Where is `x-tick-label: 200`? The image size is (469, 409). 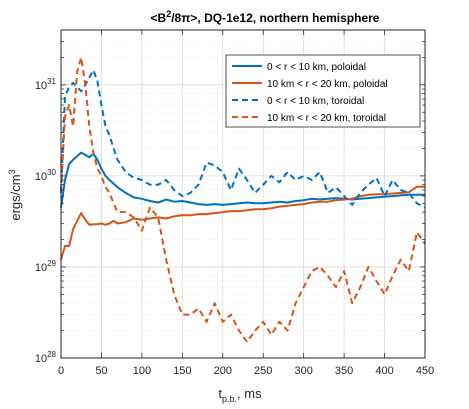
x-tick-label: 200 is located at coordinates (223, 371).